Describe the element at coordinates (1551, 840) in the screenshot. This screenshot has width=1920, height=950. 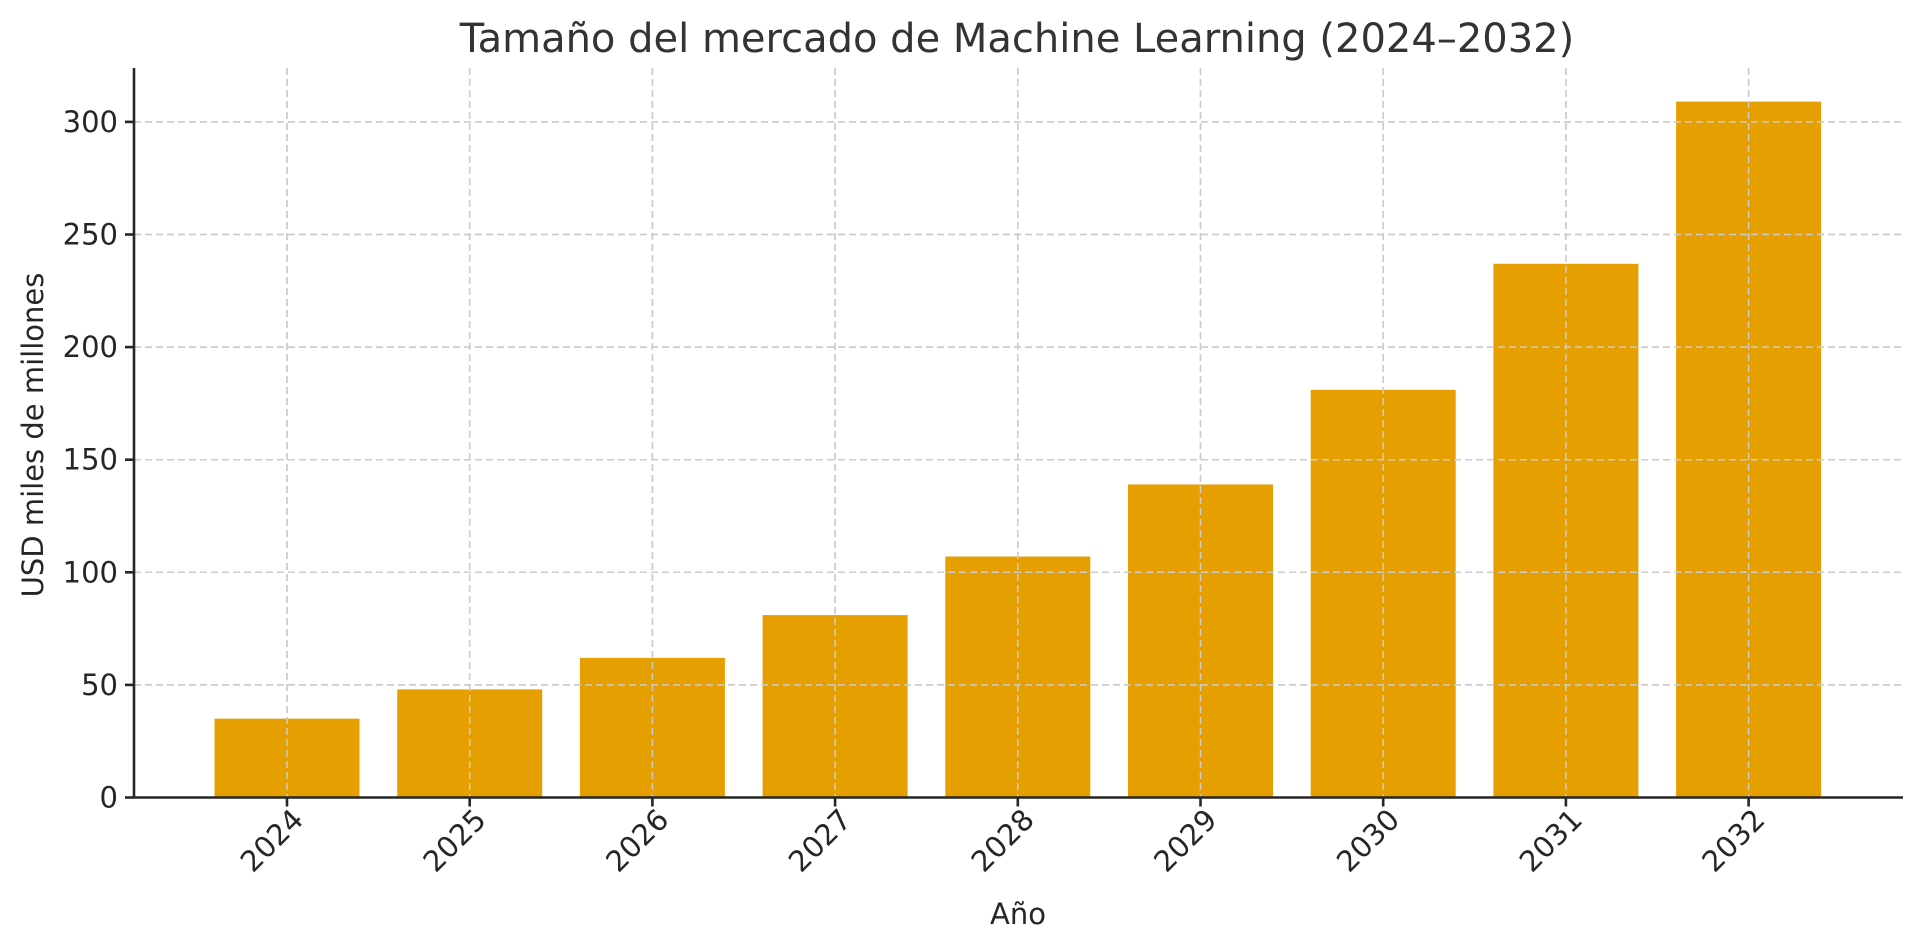
I see `x-tick-label: 2031` at that location.